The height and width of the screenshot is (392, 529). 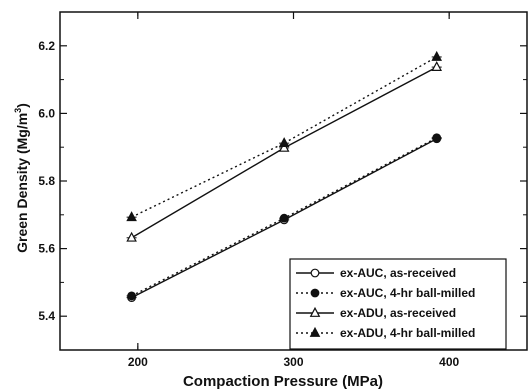 I want to click on x-tick-label: 400, so click(x=449, y=362).